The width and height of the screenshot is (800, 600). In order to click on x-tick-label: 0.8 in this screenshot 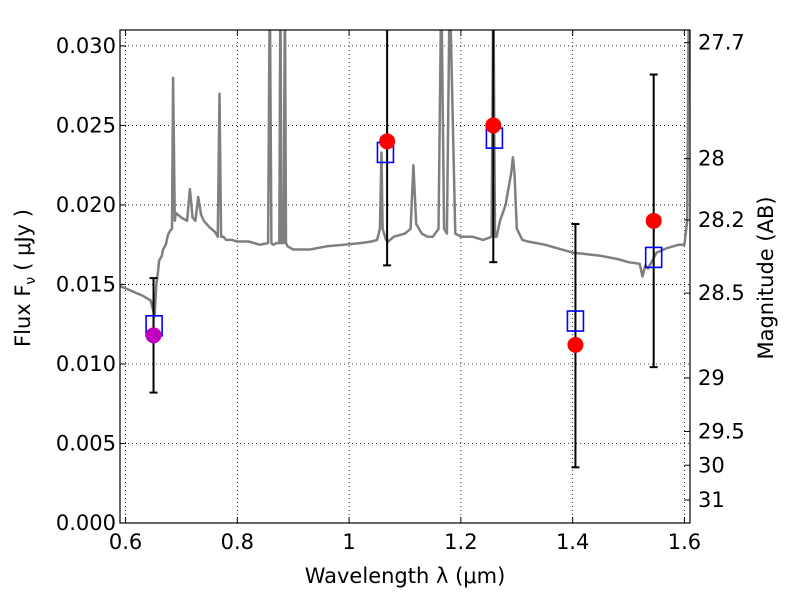, I will do `click(237, 542)`.